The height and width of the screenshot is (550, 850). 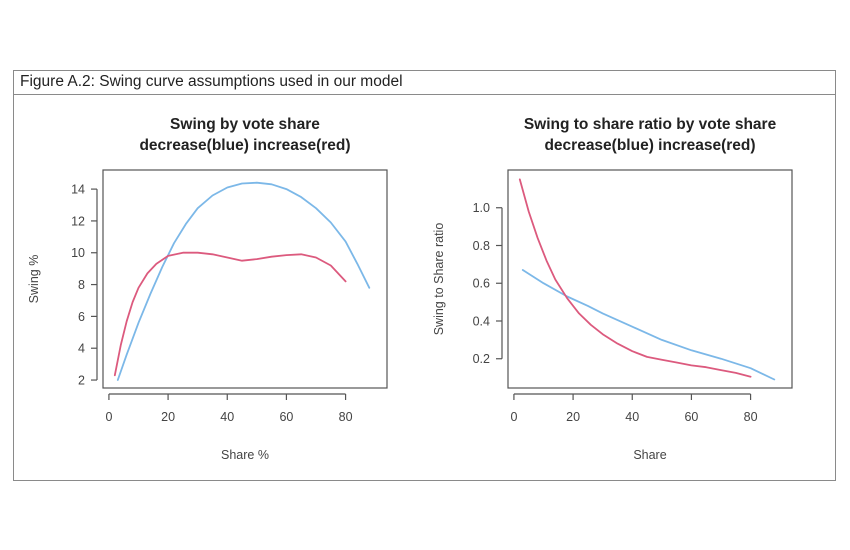 What do you see at coordinates (34, 279) in the screenshot?
I see `y-axis-label: Swing %` at bounding box center [34, 279].